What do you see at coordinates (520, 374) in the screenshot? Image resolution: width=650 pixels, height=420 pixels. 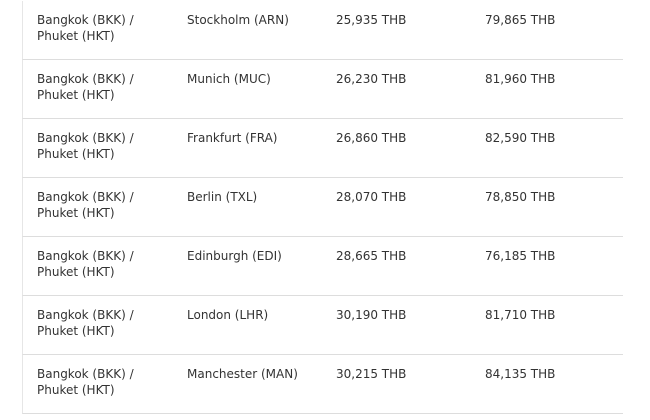 I see `price-cell: 84,135 THB` at bounding box center [520, 374].